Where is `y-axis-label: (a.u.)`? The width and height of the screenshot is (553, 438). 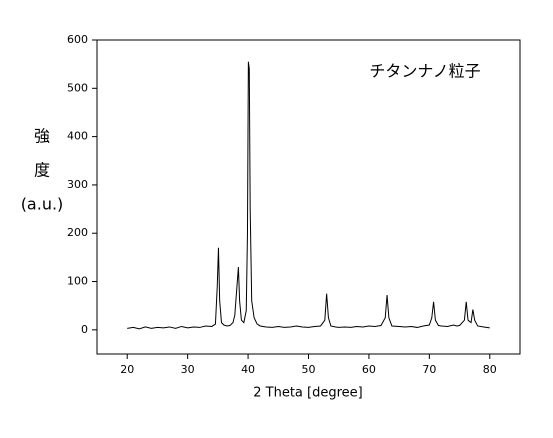 y-axis-label: (a.u.) is located at coordinates (42, 204).